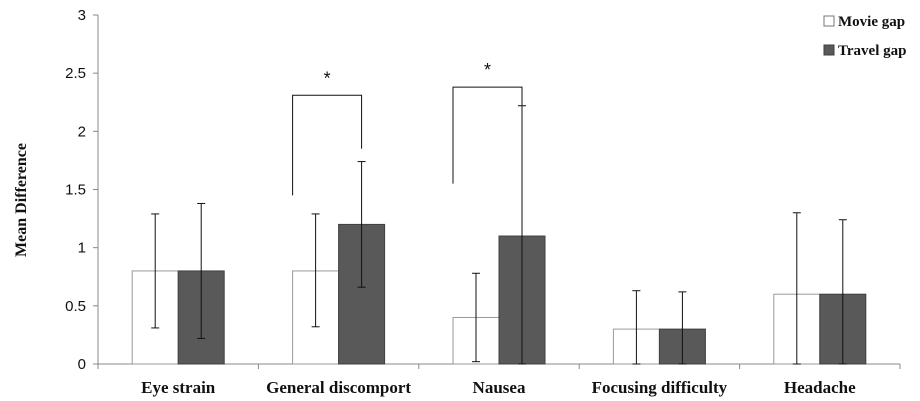  What do you see at coordinates (872, 51) in the screenshot?
I see `legend-label: Travel gap` at bounding box center [872, 51].